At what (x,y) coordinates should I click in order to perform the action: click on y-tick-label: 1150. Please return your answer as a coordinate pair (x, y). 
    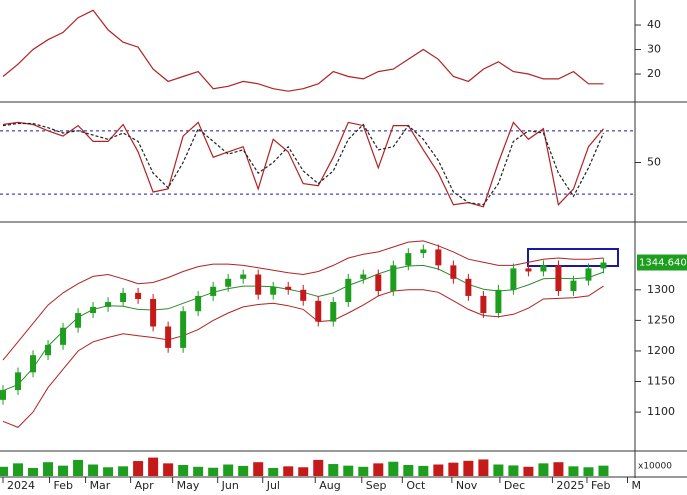
    Looking at the image, I should click on (661, 381).